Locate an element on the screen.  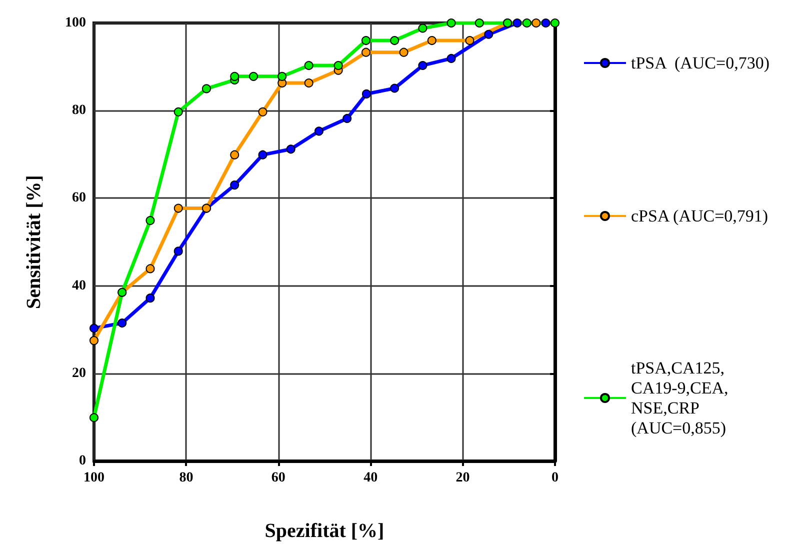
x-tick-label: 40 is located at coordinates (371, 478).